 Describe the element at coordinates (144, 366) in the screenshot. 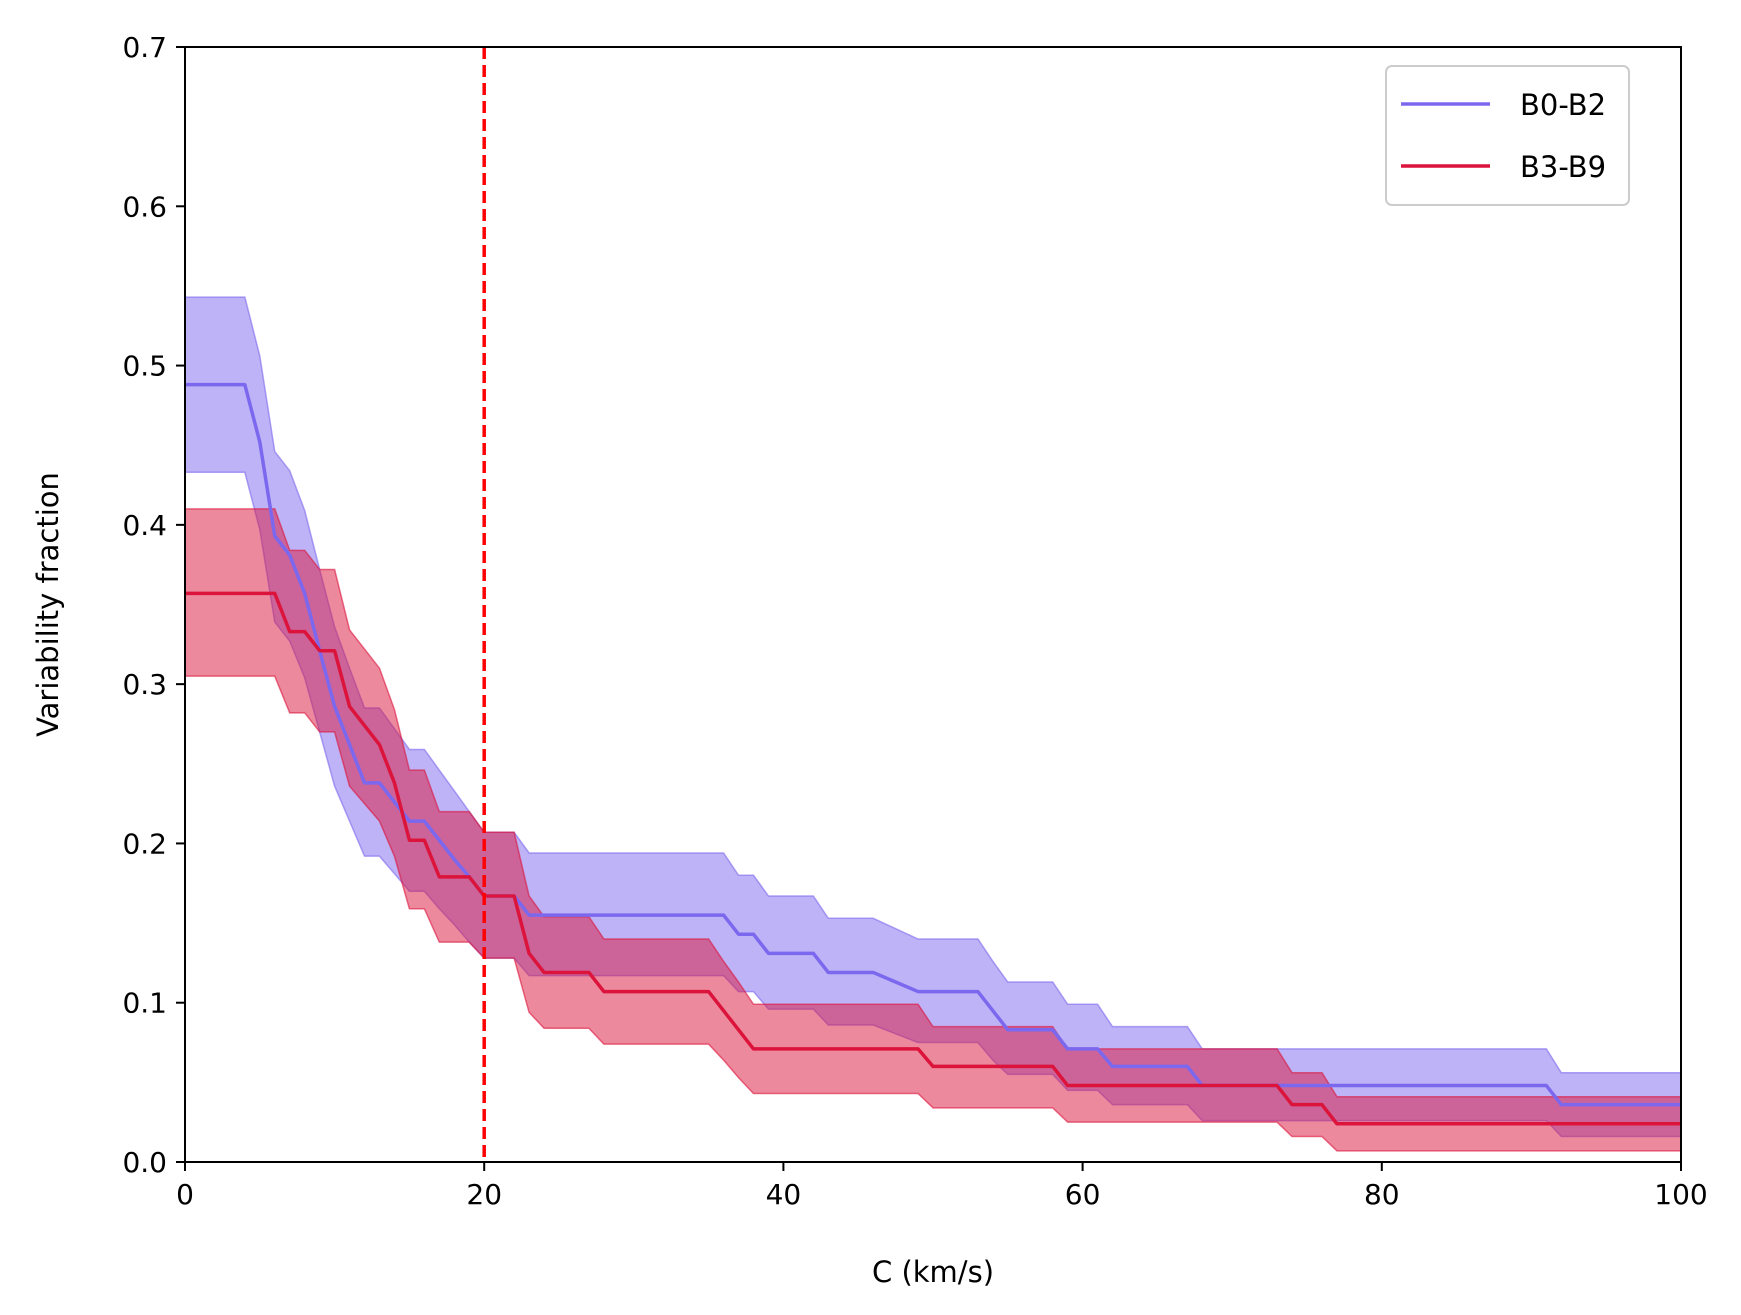

I see `y-tick-label: 0.5` at that location.